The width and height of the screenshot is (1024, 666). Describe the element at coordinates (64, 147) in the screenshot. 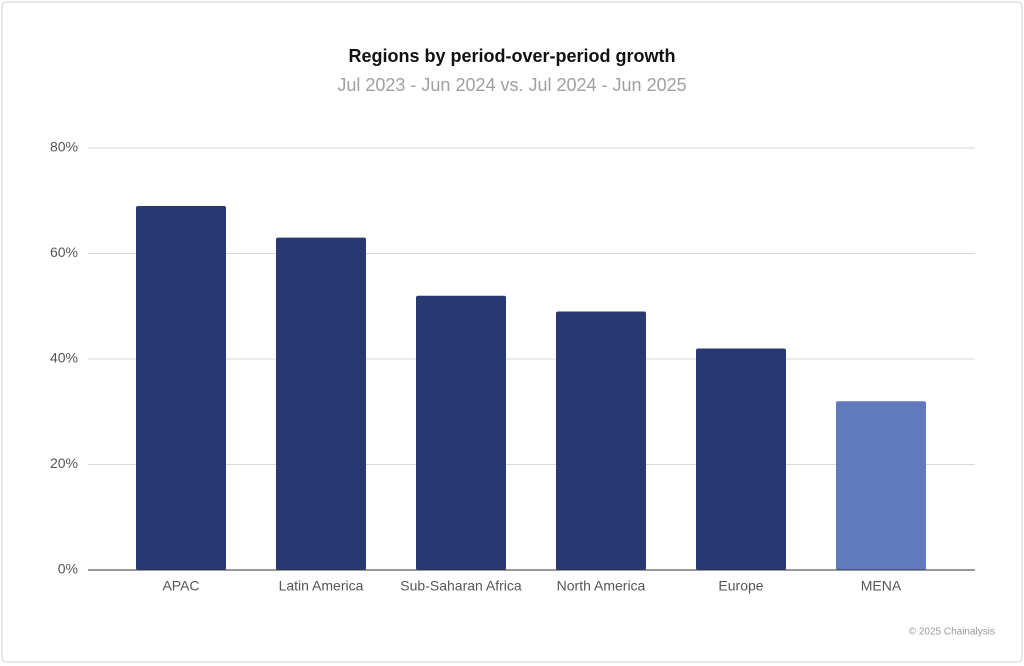

I see `y-tick-label: 80%` at that location.